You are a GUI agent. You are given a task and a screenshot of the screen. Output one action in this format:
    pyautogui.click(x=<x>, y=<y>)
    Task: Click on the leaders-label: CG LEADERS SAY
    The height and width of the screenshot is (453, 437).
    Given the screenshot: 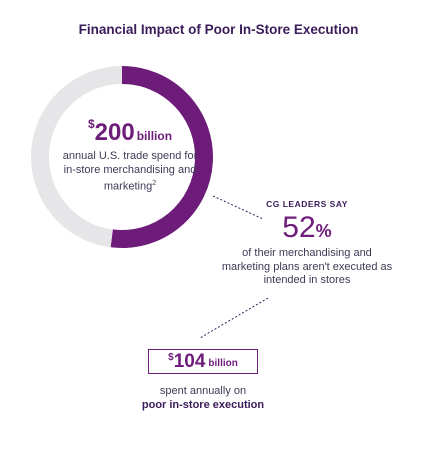 What is the action you would take?
    pyautogui.click(x=307, y=204)
    